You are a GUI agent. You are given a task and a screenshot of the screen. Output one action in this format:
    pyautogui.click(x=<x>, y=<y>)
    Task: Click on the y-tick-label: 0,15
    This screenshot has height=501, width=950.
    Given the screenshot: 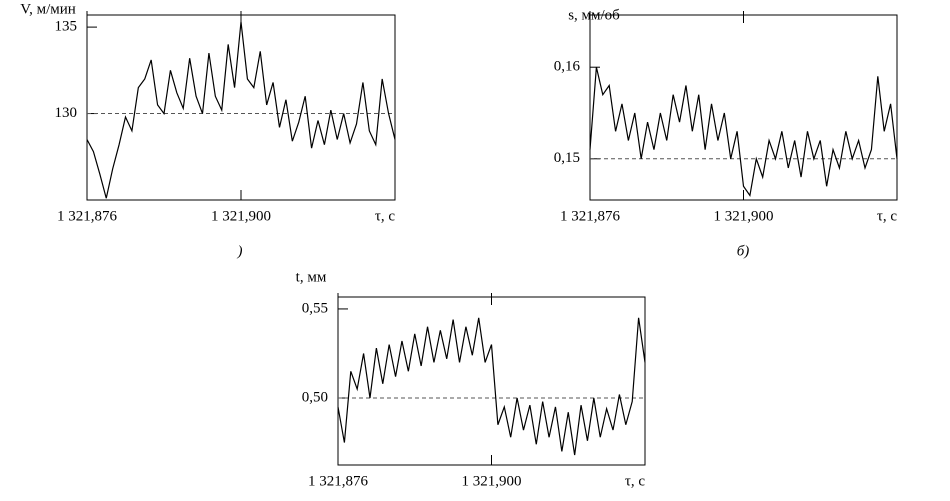 What is the action you would take?
    pyautogui.click(x=567, y=158)
    